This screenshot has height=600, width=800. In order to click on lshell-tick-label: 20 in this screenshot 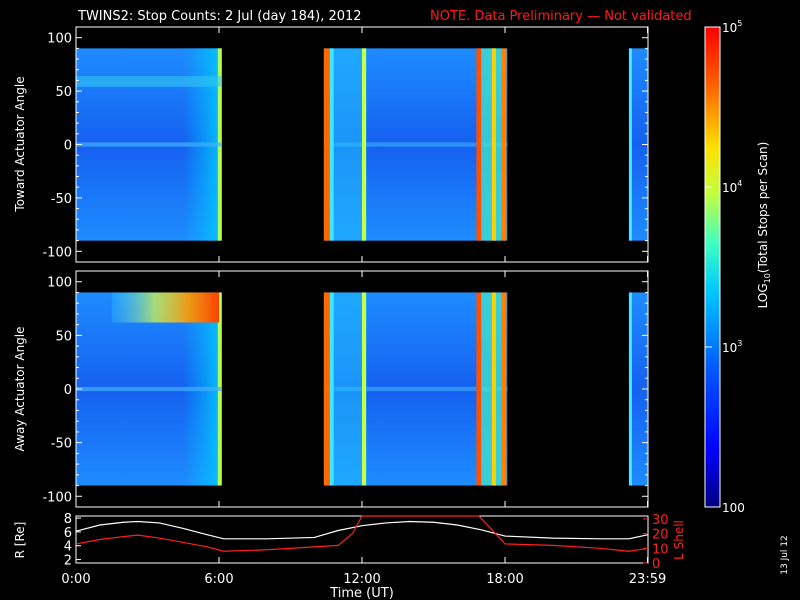, I will do `click(660, 535)`.